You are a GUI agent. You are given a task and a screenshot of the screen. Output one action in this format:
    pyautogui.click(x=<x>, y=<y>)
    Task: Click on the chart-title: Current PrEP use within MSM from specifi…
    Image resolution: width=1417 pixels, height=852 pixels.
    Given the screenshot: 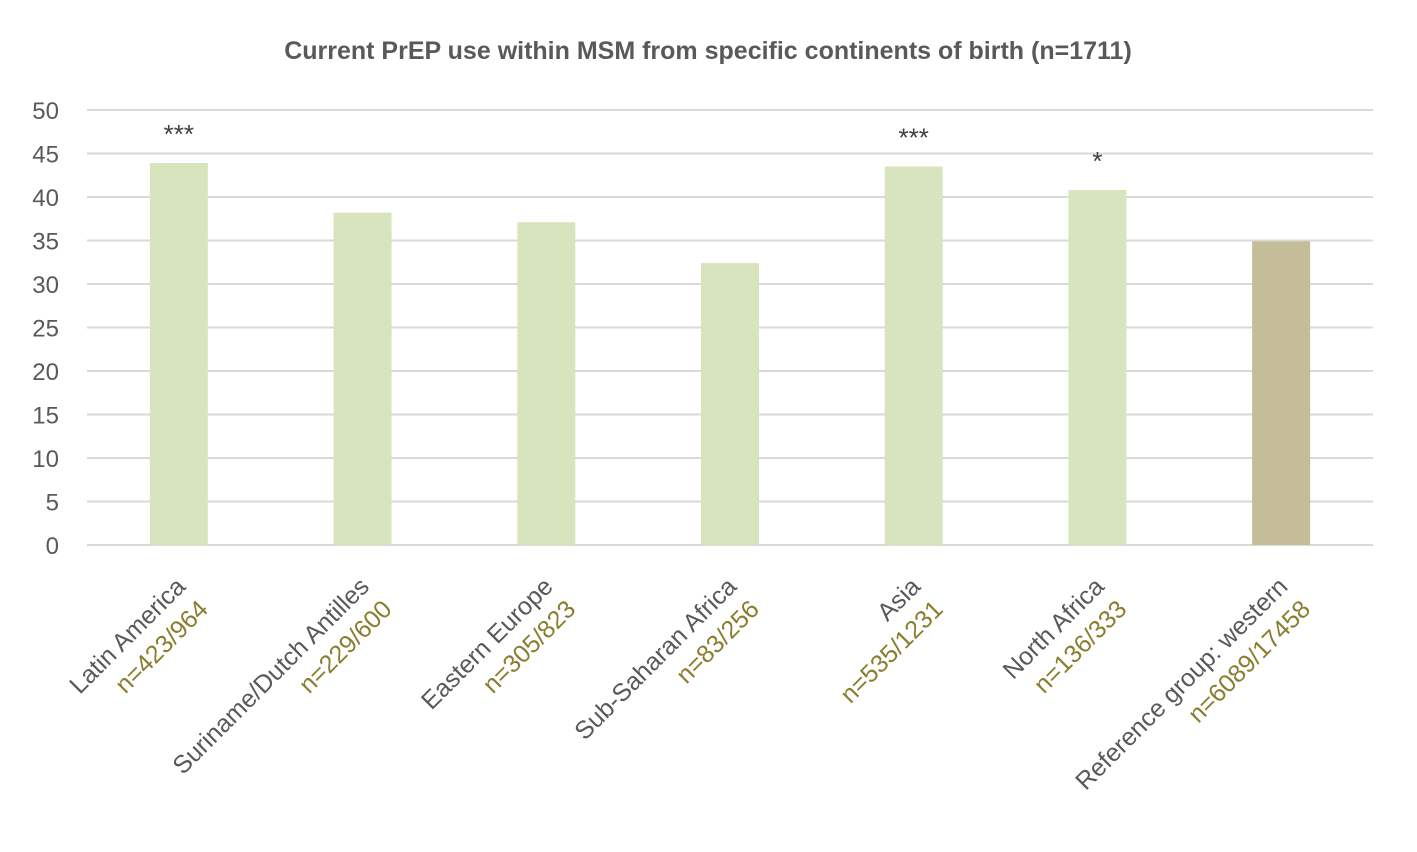 What is the action you would take?
    pyautogui.click(x=708, y=51)
    